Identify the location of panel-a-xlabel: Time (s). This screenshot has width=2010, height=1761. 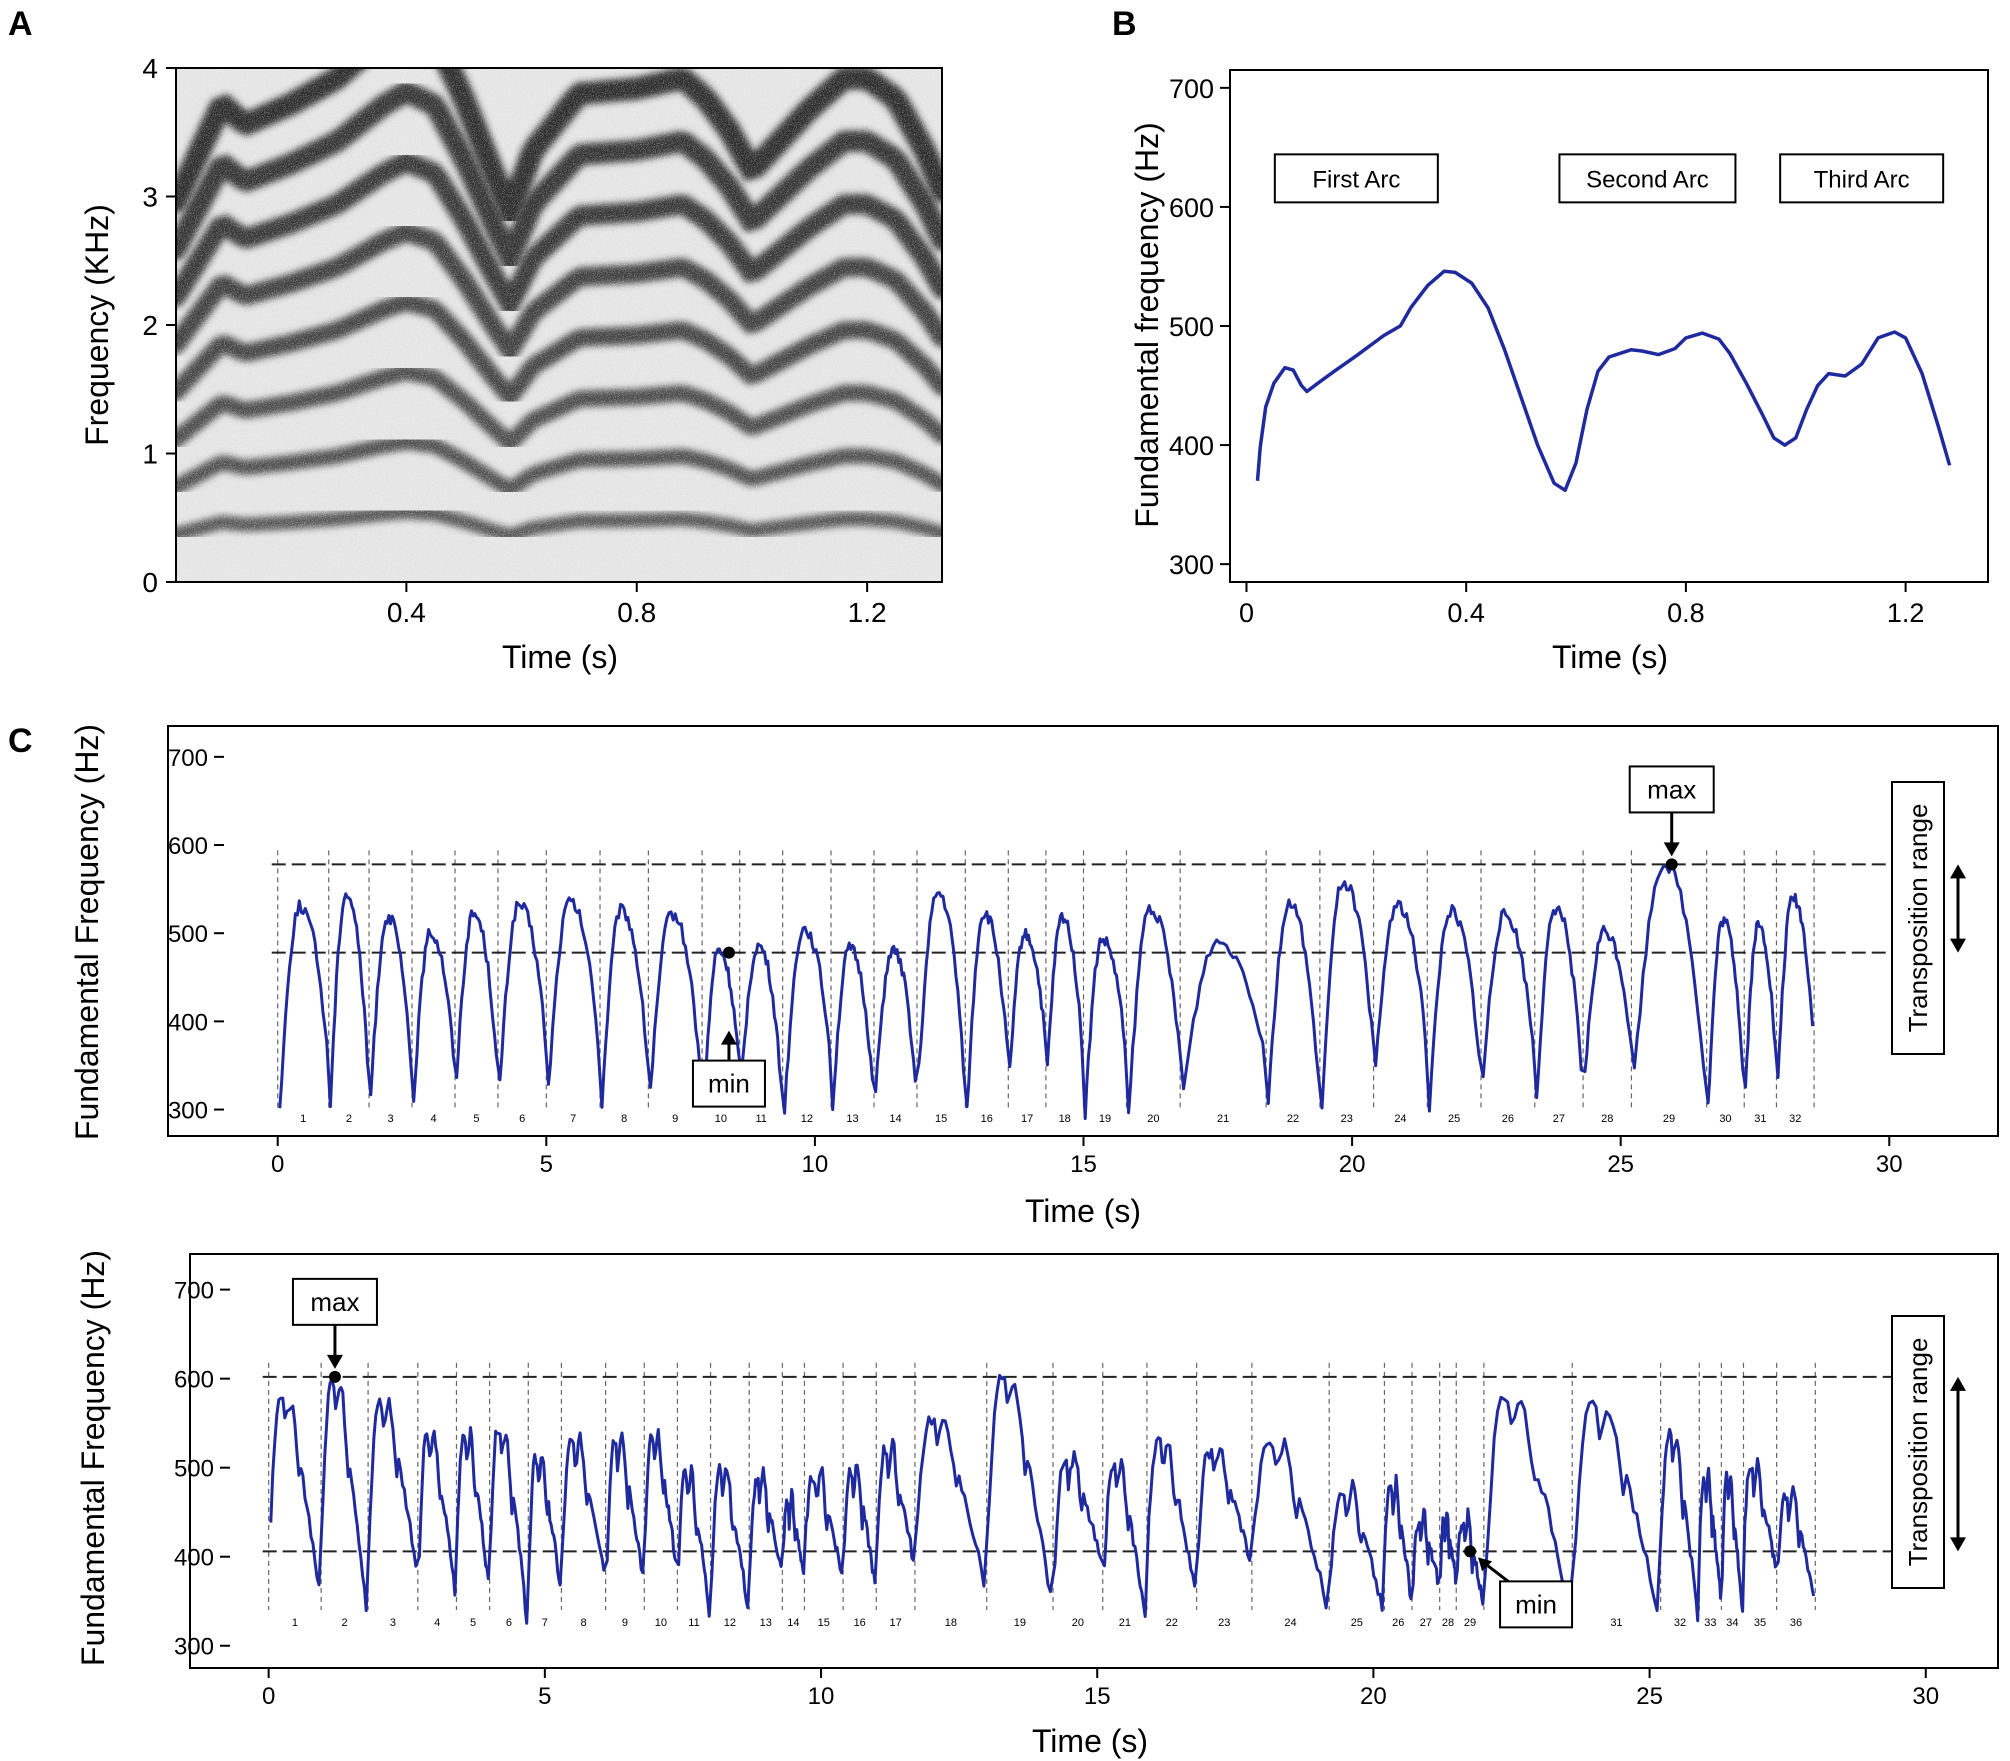
(560, 657).